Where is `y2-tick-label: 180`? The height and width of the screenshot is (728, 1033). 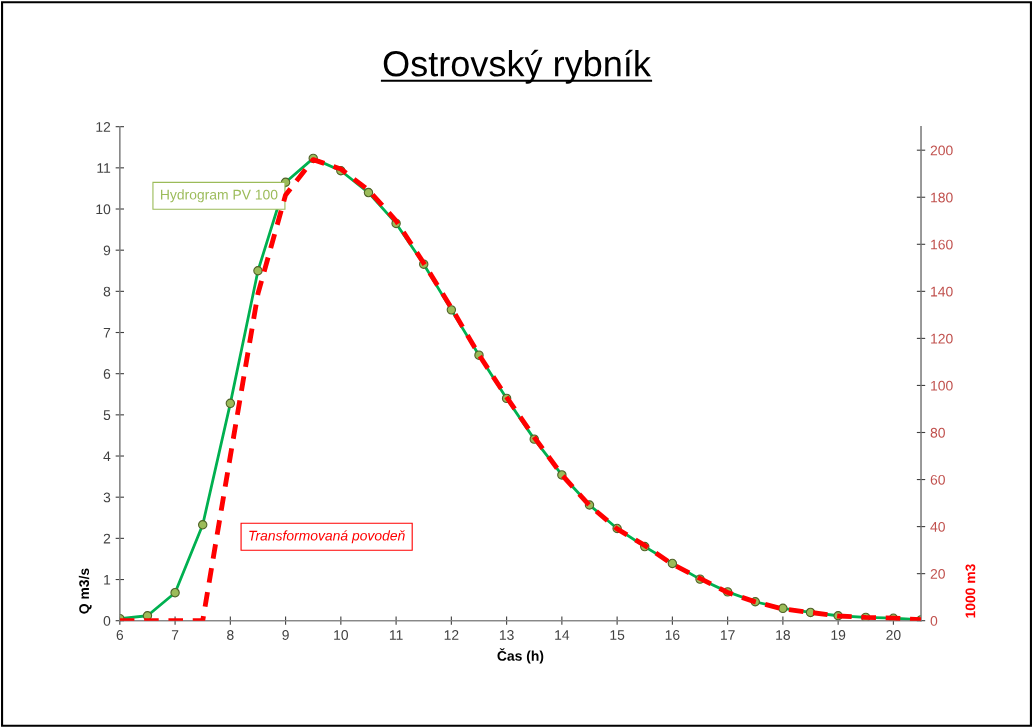
y2-tick-label: 180 is located at coordinates (942, 197).